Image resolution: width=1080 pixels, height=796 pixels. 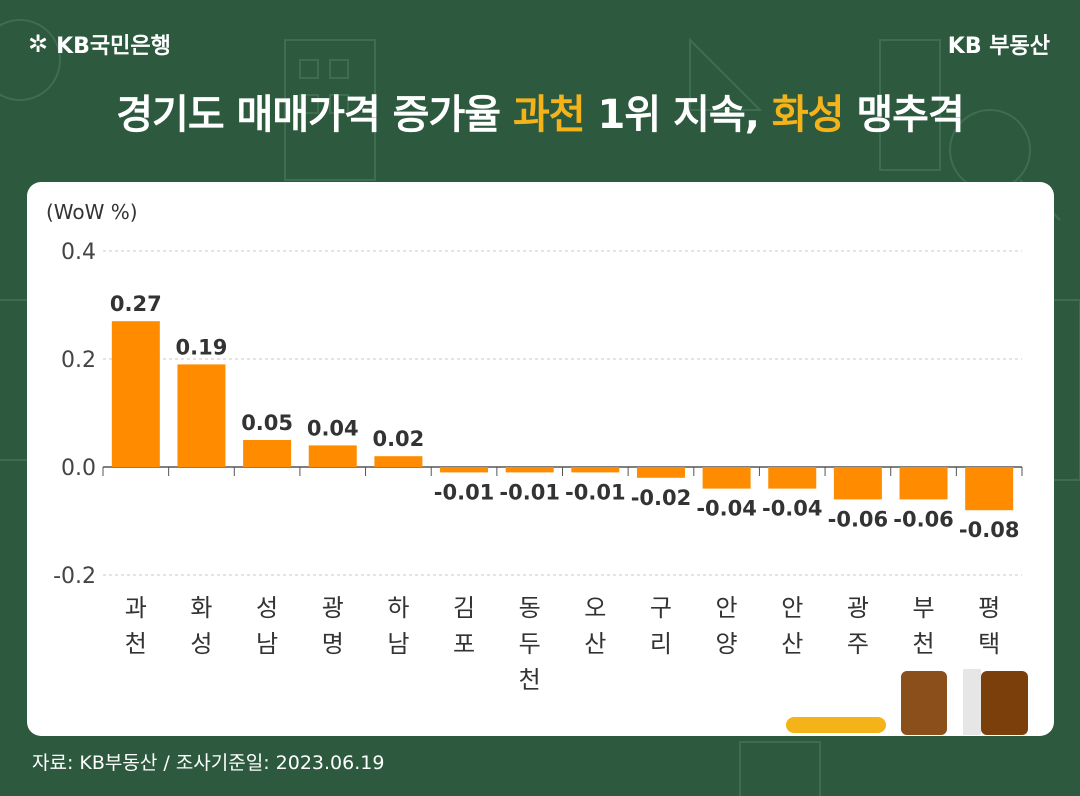 What do you see at coordinates (92, 212) in the screenshot?
I see `y-axis-unit-label: (WoW %)` at bounding box center [92, 212].